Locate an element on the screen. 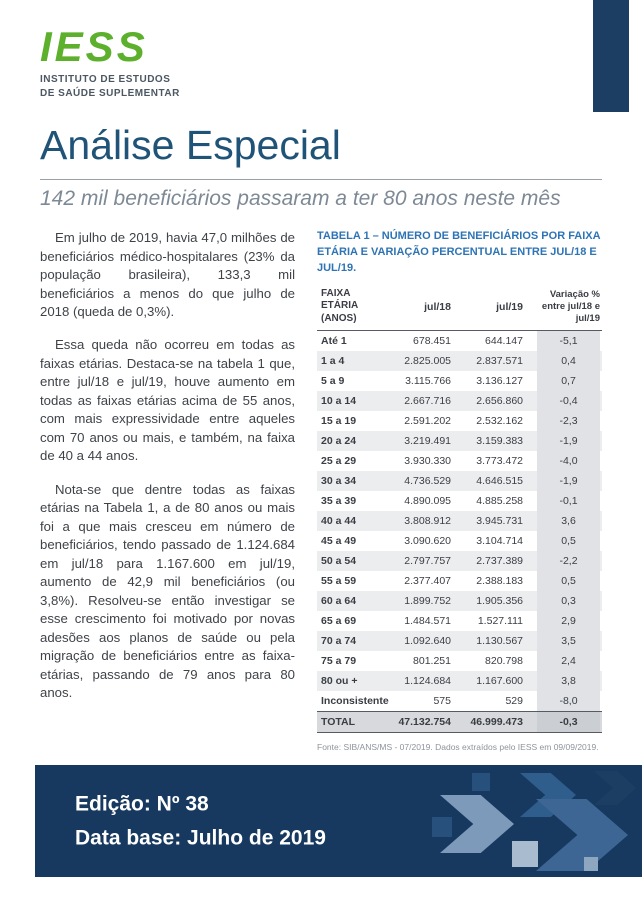  cell-variacao: -0,3 is located at coordinates (568, 722).